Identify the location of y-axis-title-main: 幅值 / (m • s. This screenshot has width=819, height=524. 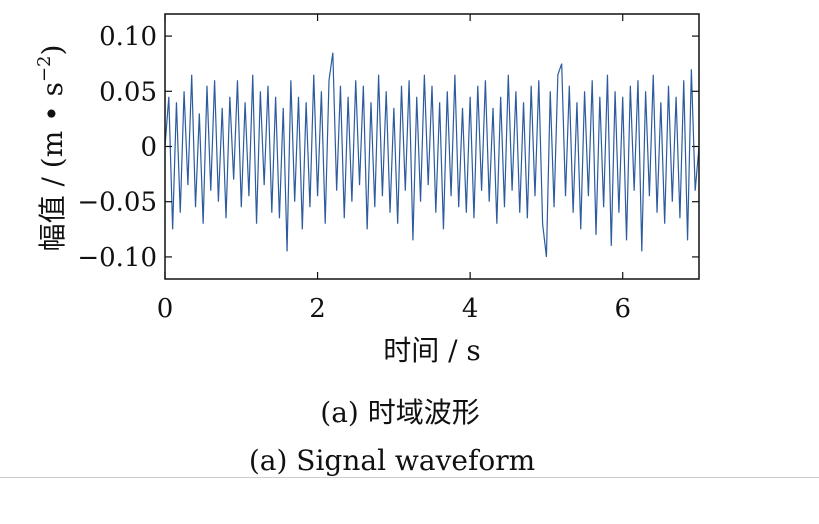
(52, 166).